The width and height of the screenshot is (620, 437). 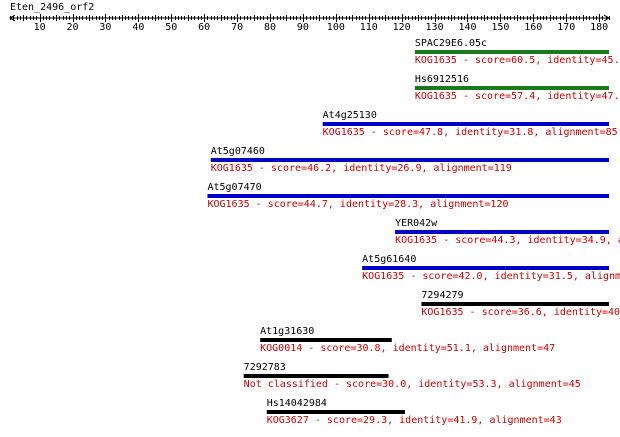 What do you see at coordinates (402, 27) in the screenshot?
I see `axis-tick-label: 120` at bounding box center [402, 27].